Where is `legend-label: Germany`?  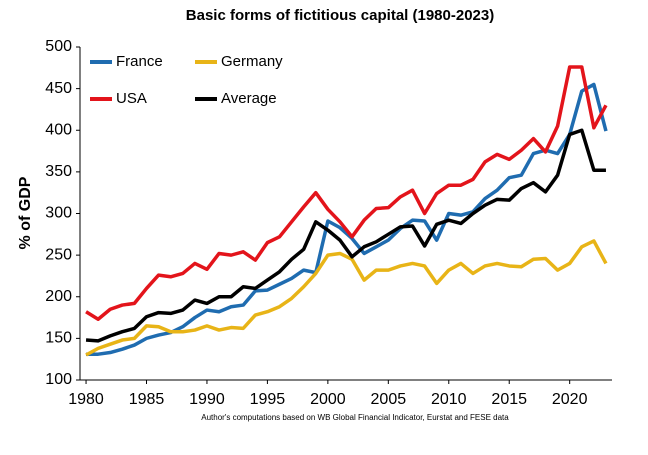 legend-label: Germany is located at coordinates (252, 61).